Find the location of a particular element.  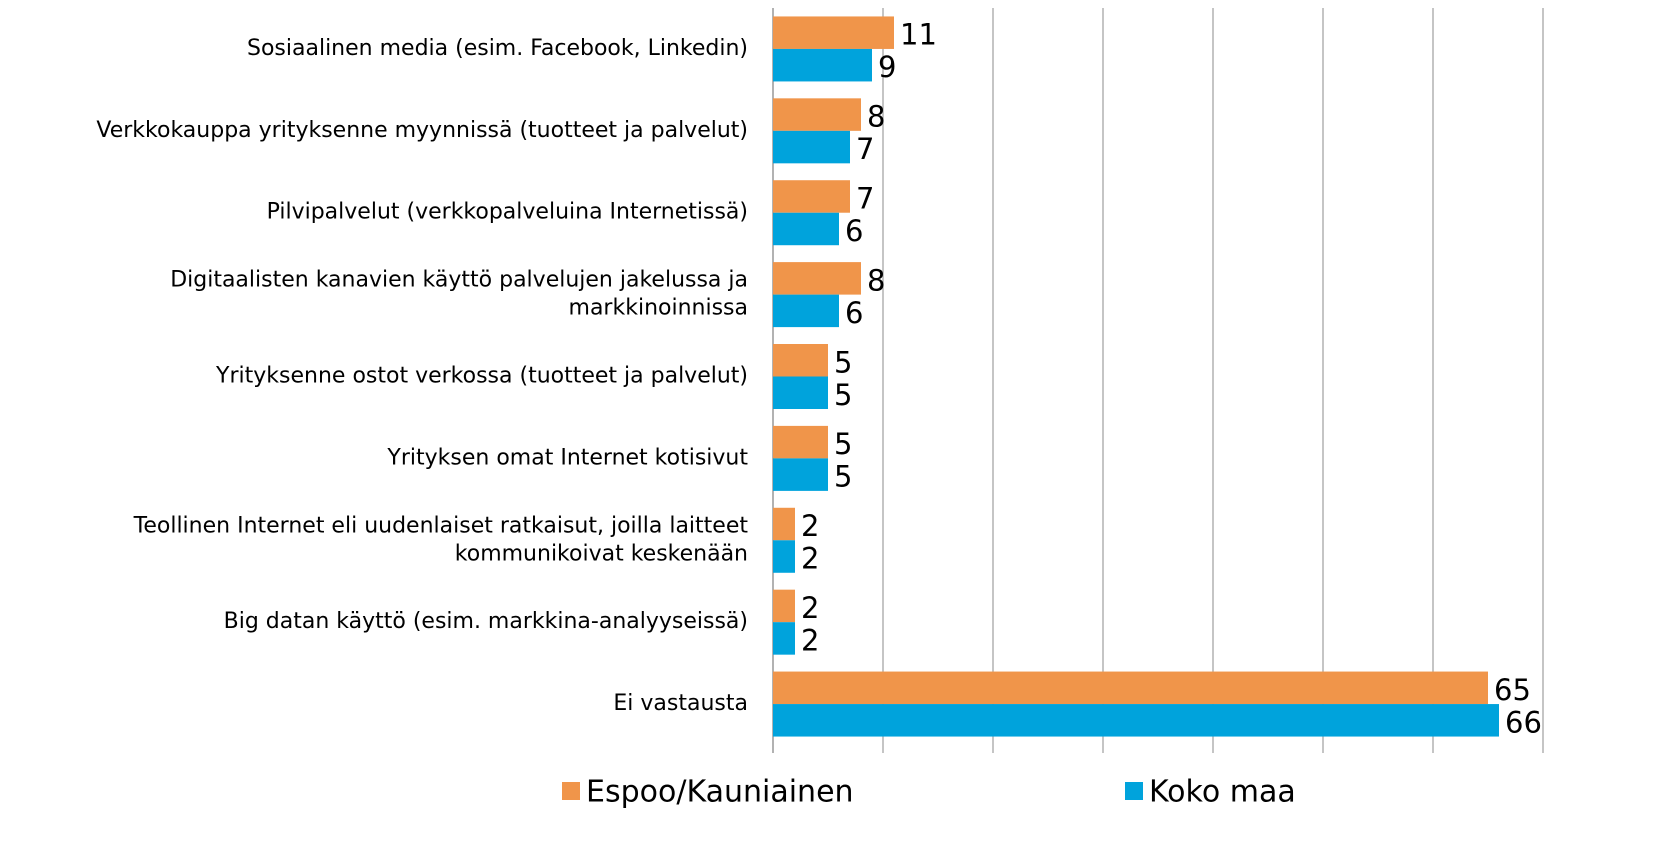

legend-label: Koko maa is located at coordinates (1222, 792).